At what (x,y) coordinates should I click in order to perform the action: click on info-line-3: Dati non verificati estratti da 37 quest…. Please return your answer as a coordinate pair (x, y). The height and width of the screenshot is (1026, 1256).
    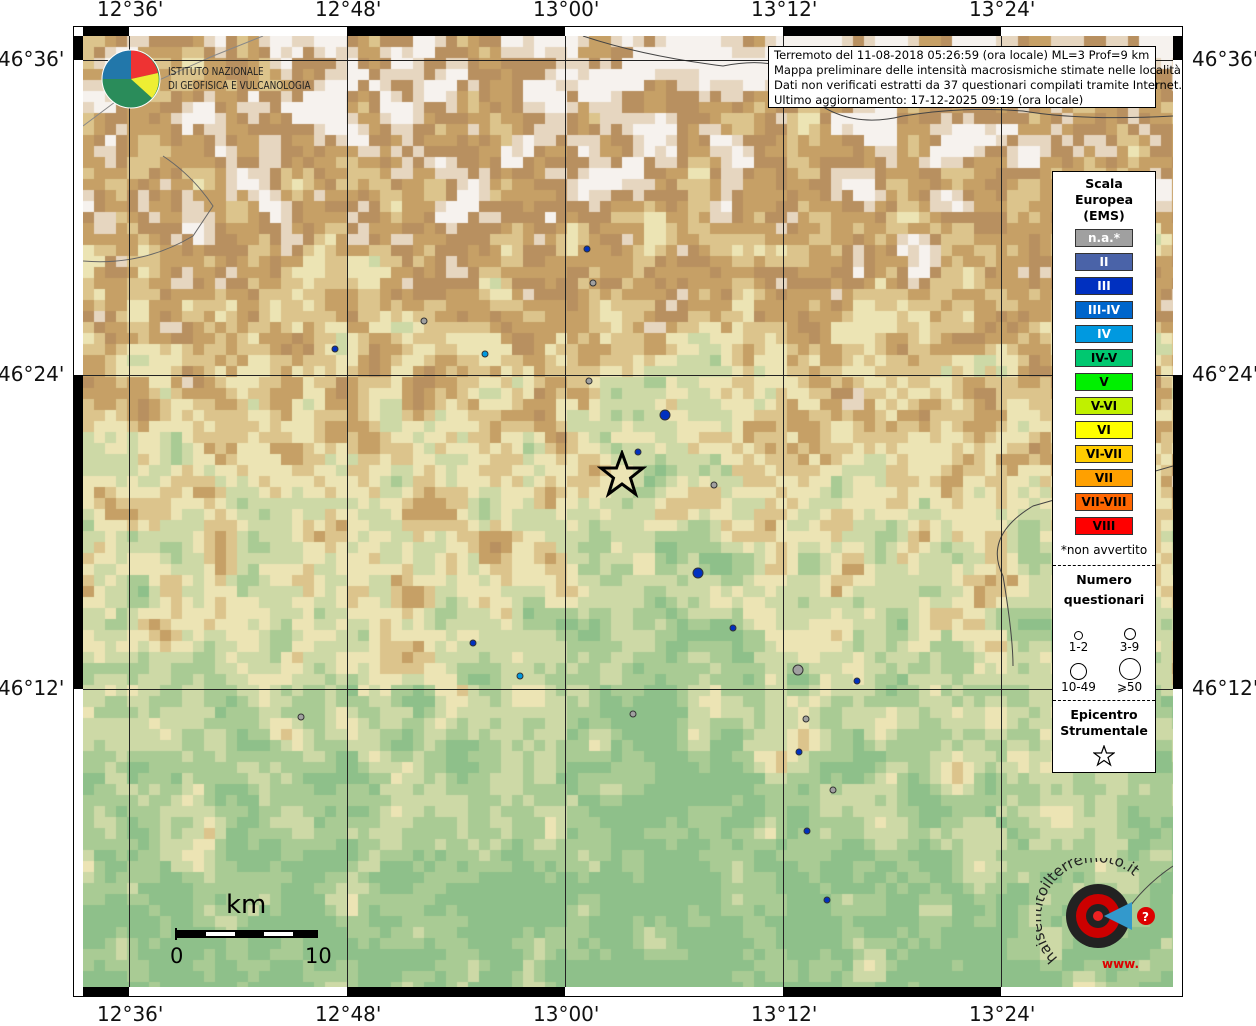
    Looking at the image, I should click on (978, 85).